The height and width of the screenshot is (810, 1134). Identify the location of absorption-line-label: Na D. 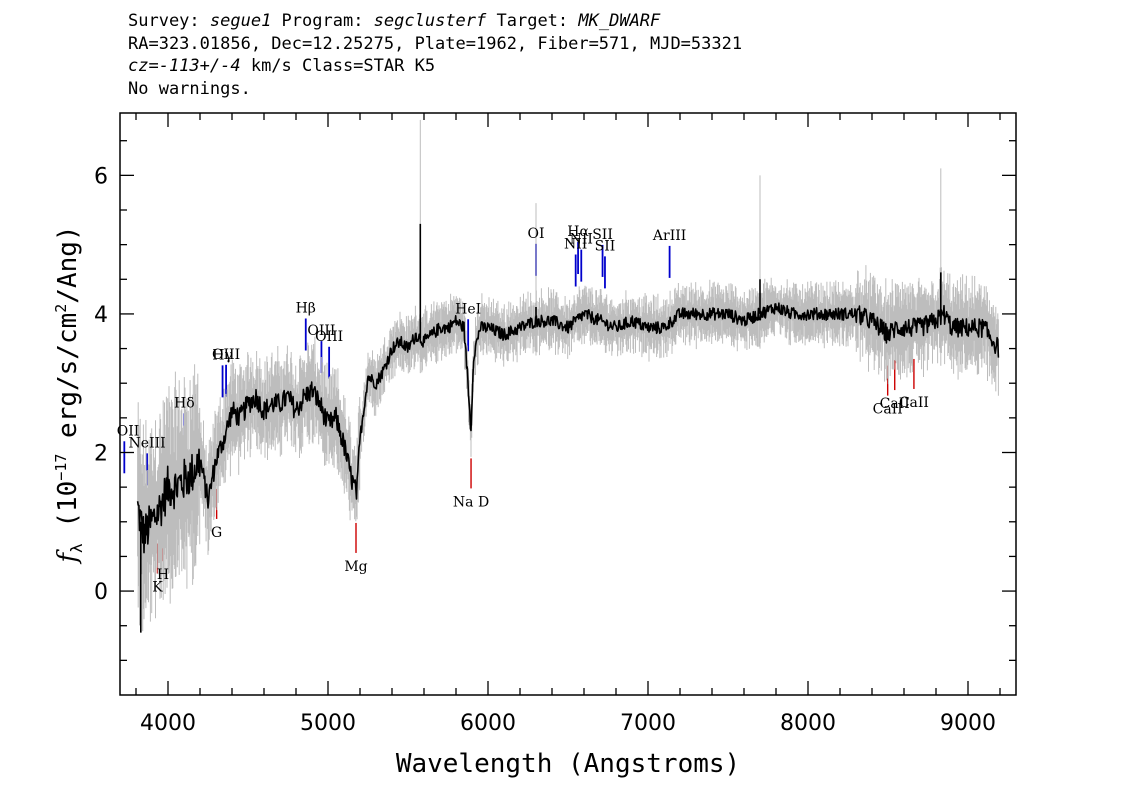
(471, 502).